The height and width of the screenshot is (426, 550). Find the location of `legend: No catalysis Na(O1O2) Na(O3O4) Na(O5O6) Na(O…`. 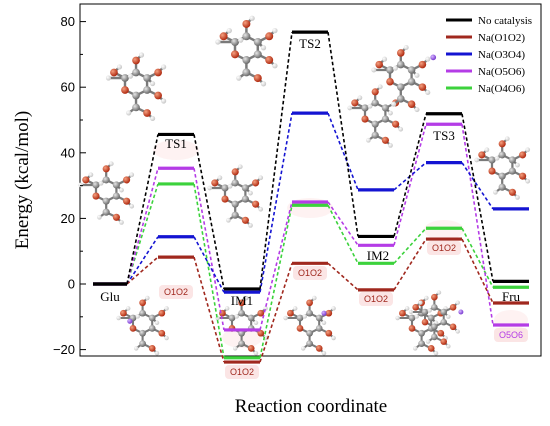

legend: No catalysis Na(O1O2) Na(O3O4) Na(O5O6) Na(O… is located at coordinates (489, 55).